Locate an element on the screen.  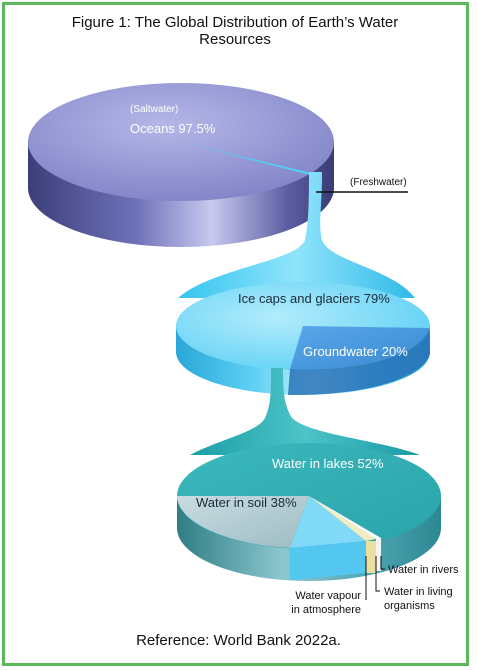
vapour-label-line1: Water vapour is located at coordinates (328, 596).